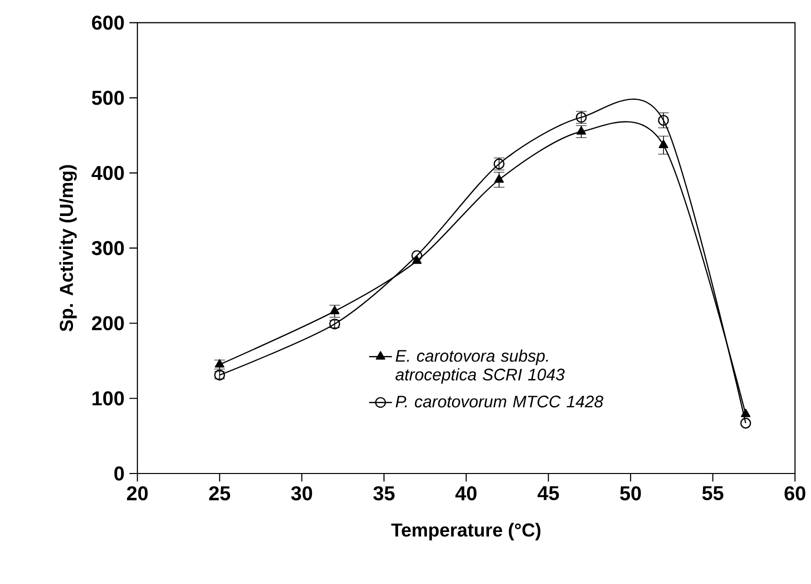  I want to click on x-tick-label: 50, so click(630, 493).